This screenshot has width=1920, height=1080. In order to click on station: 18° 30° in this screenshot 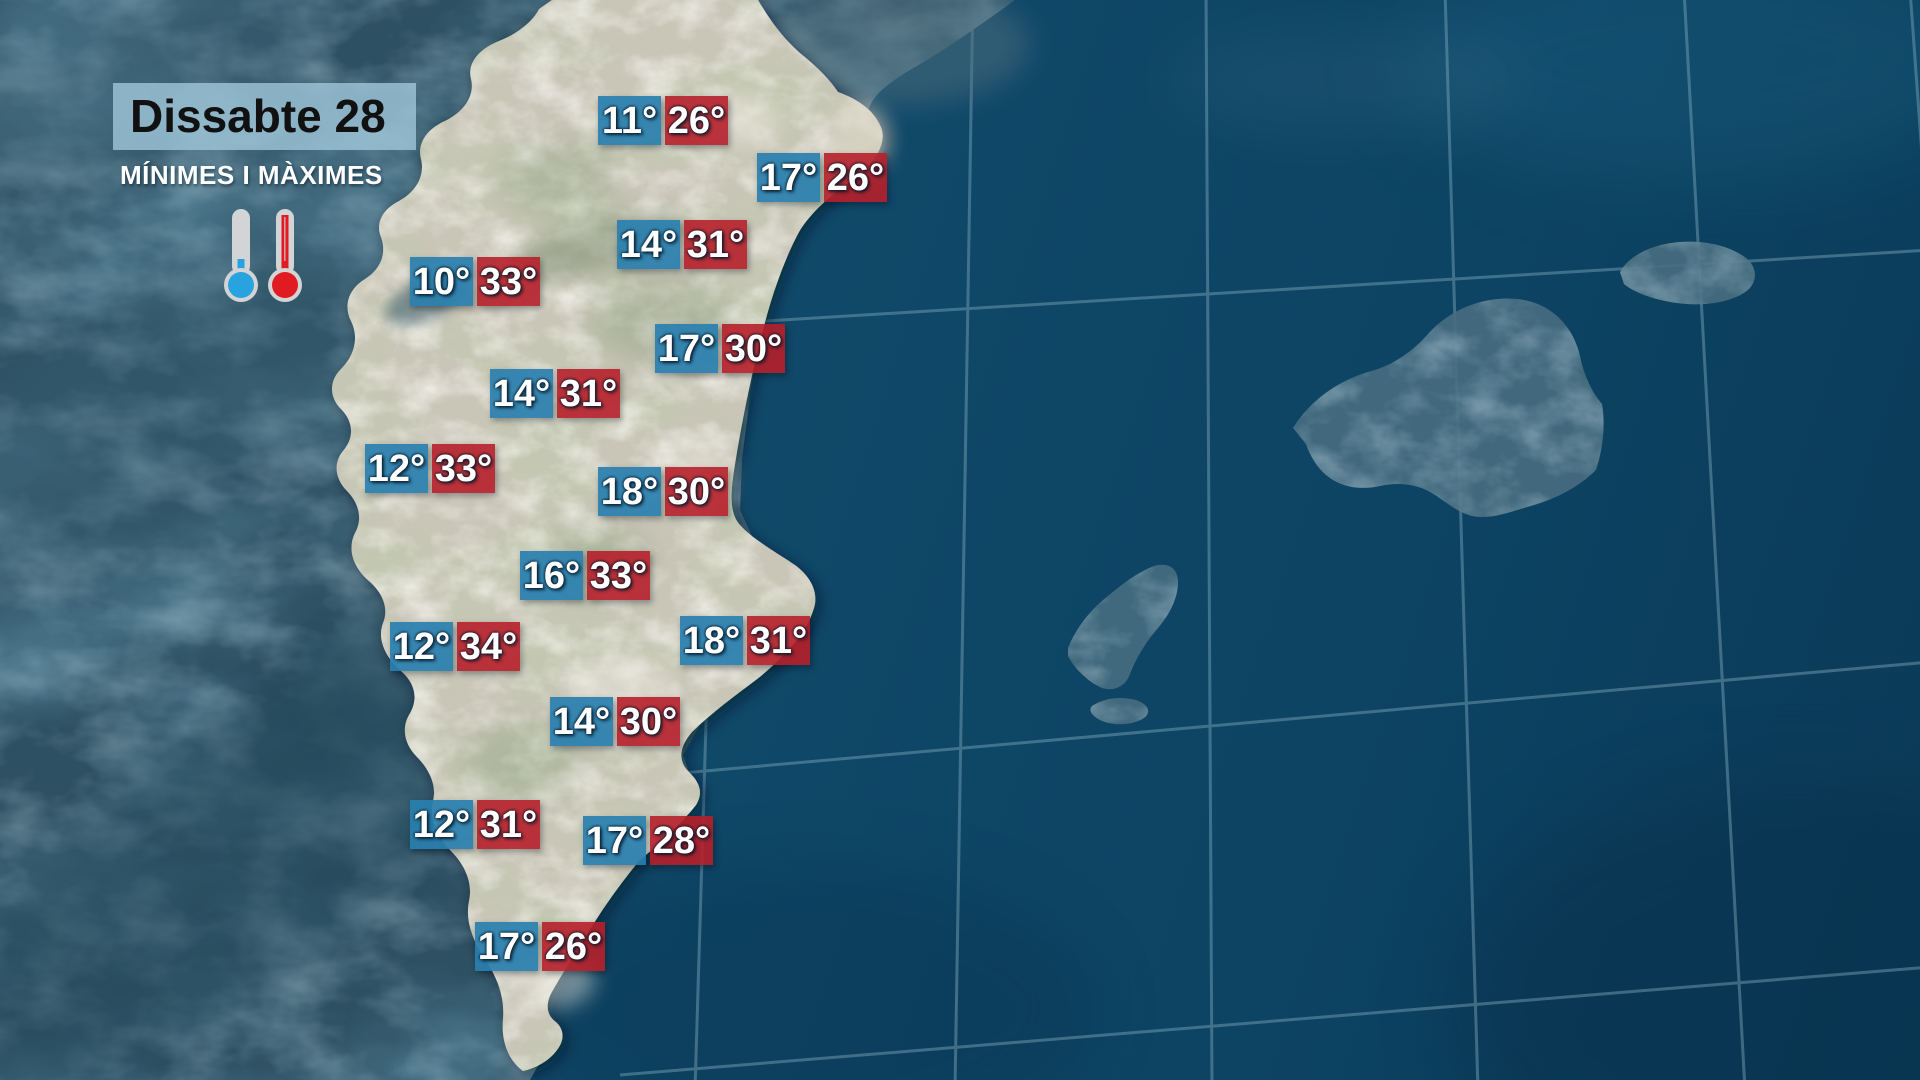, I will do `click(663, 491)`.